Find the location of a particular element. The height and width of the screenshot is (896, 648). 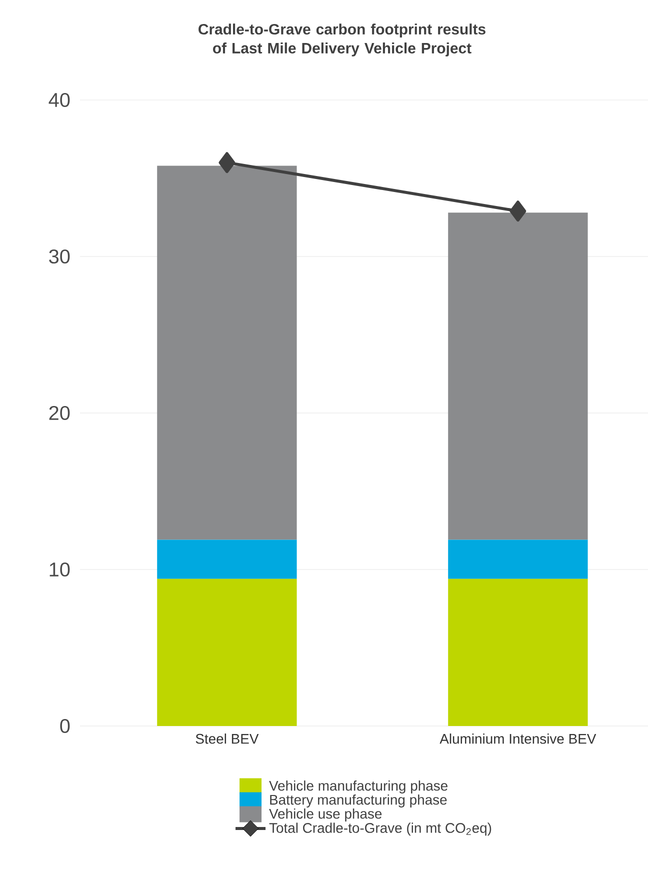

legend-label: Battery manufacturing phase is located at coordinates (358, 801).